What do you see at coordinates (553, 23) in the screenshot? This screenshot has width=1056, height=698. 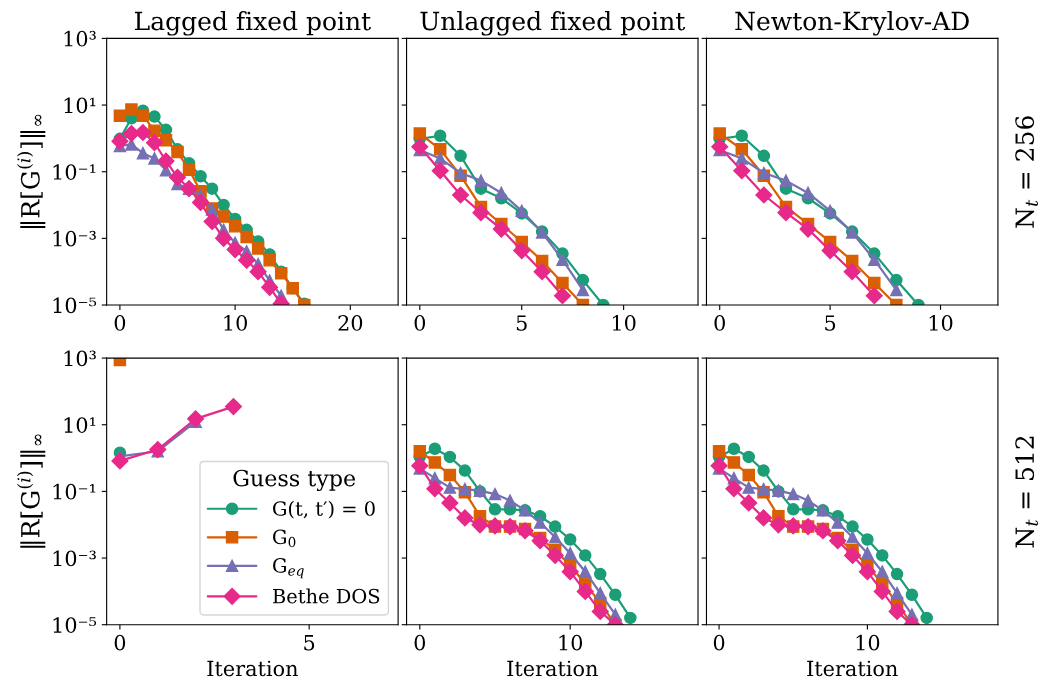 I see `chart-title: Unlagged fixed point` at bounding box center [553, 23].